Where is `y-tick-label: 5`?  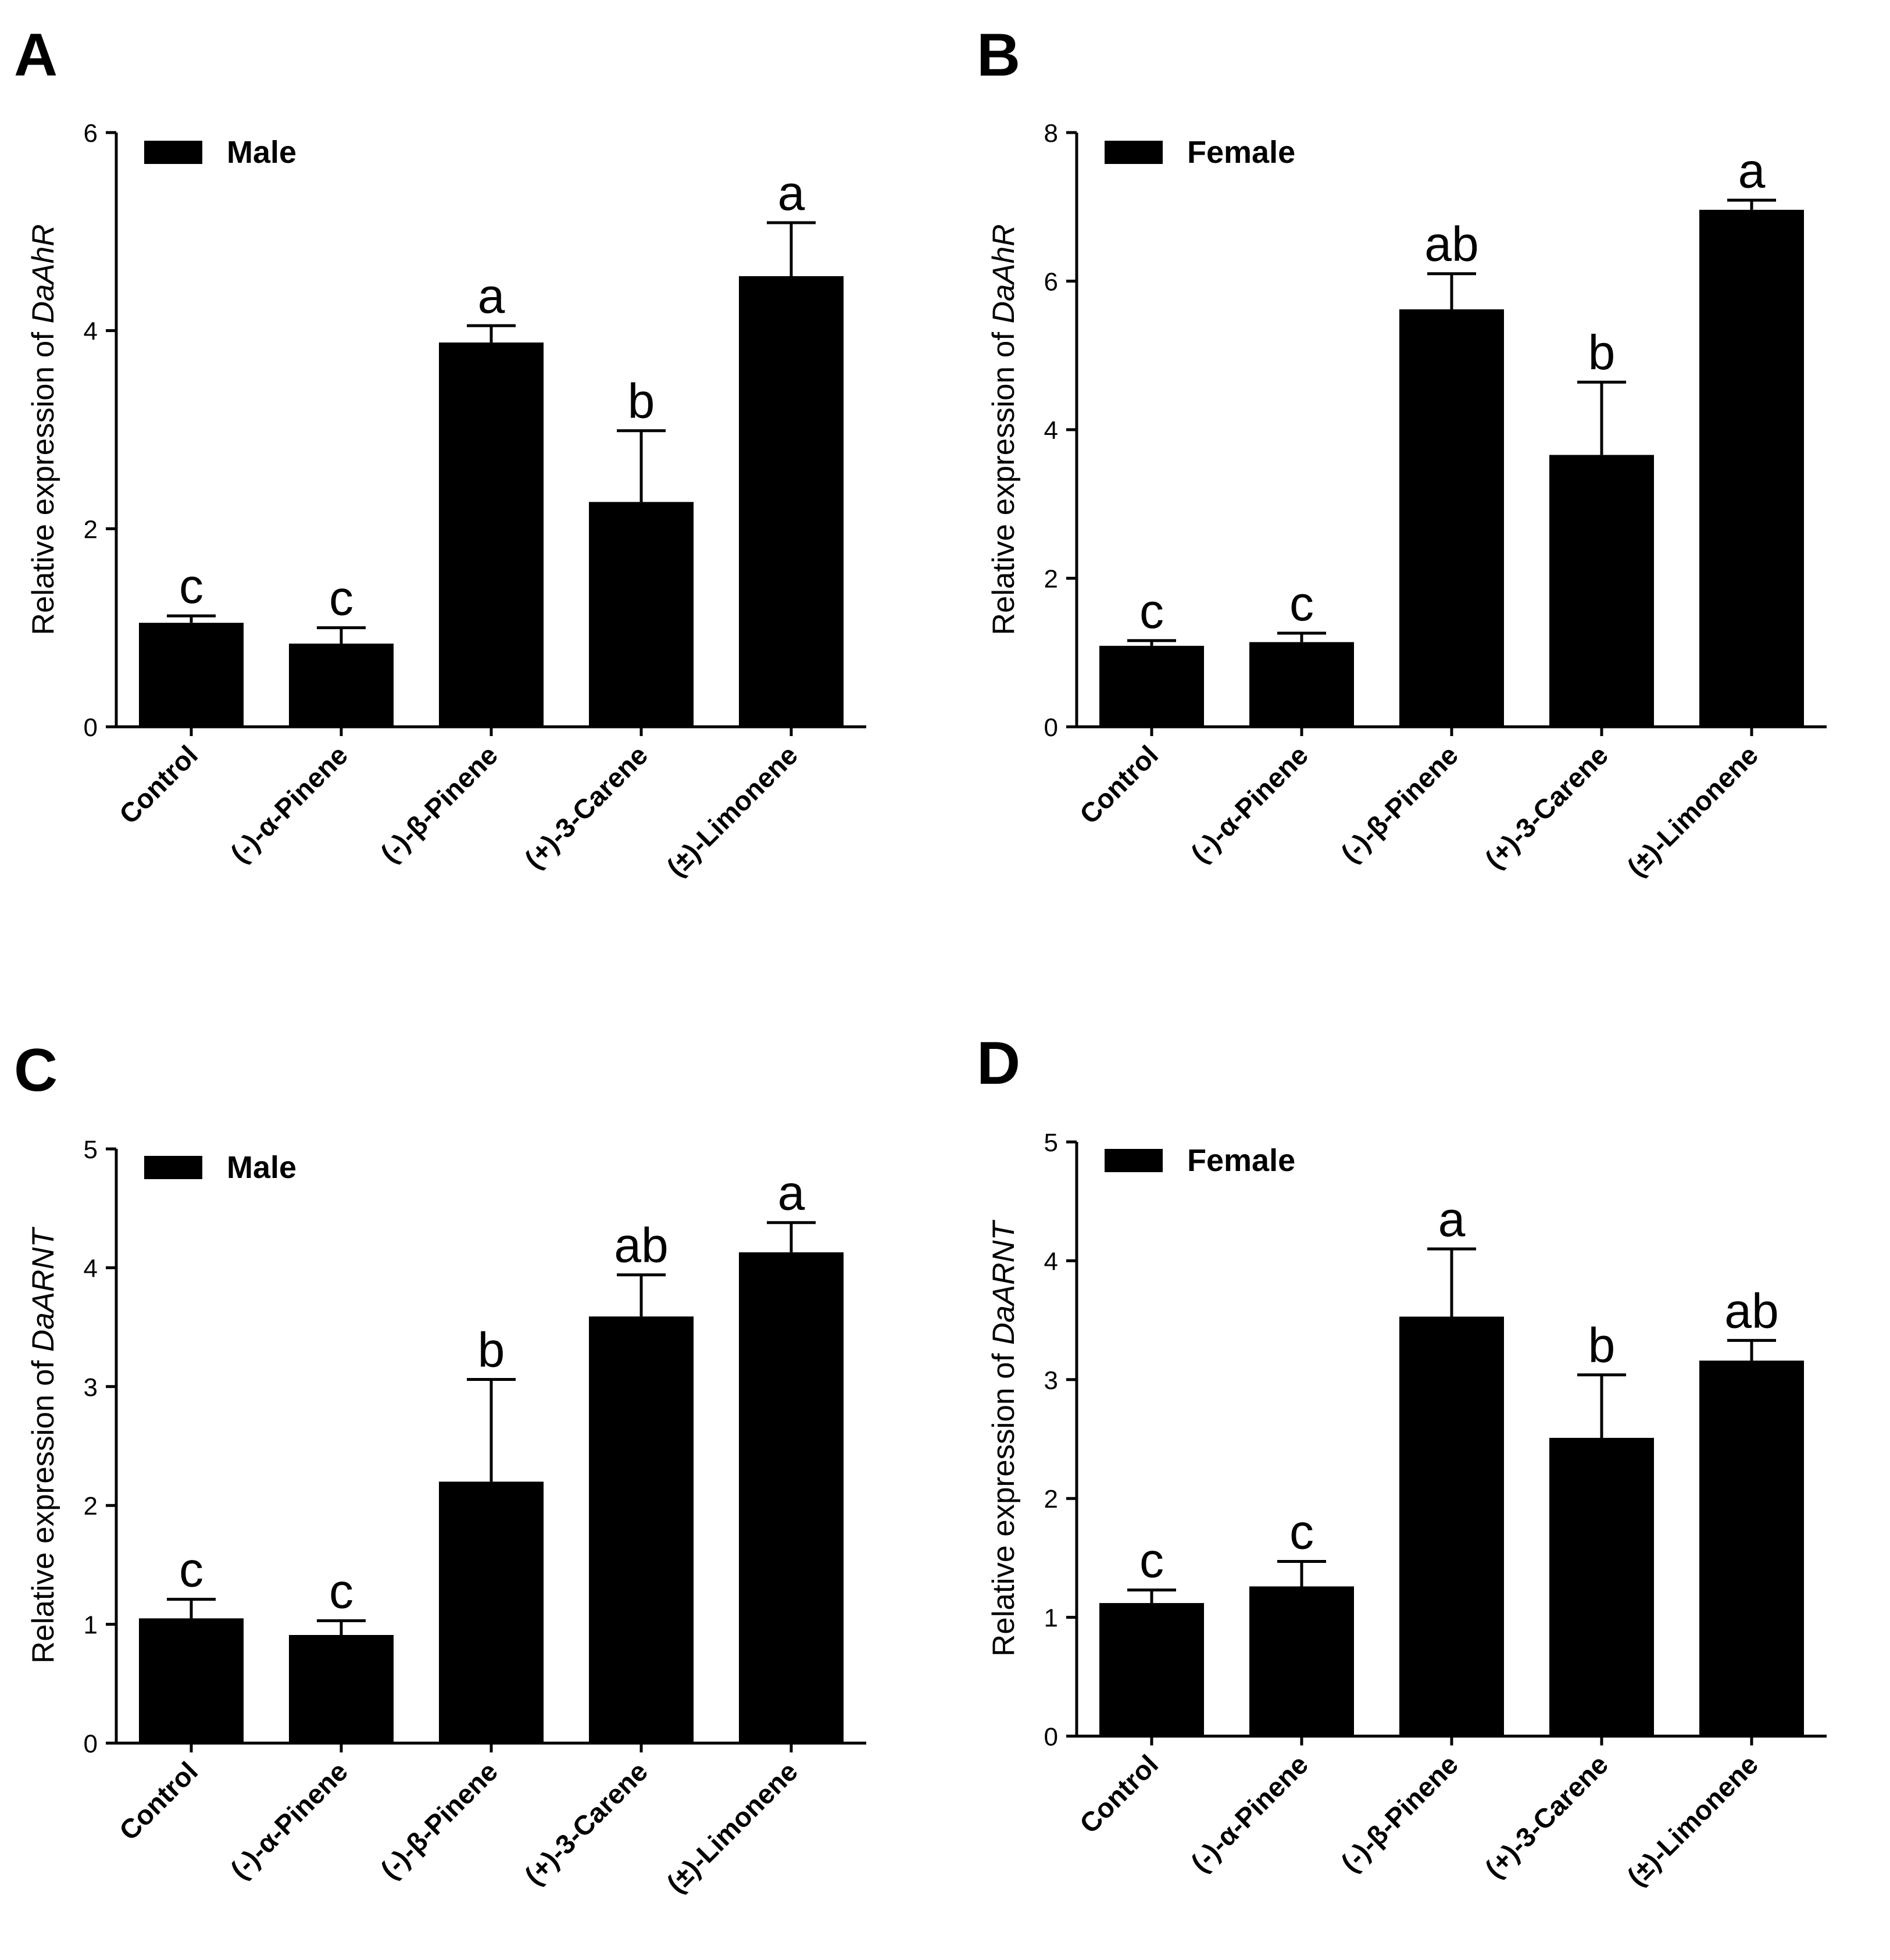 y-tick-label: 5 is located at coordinates (91, 1150).